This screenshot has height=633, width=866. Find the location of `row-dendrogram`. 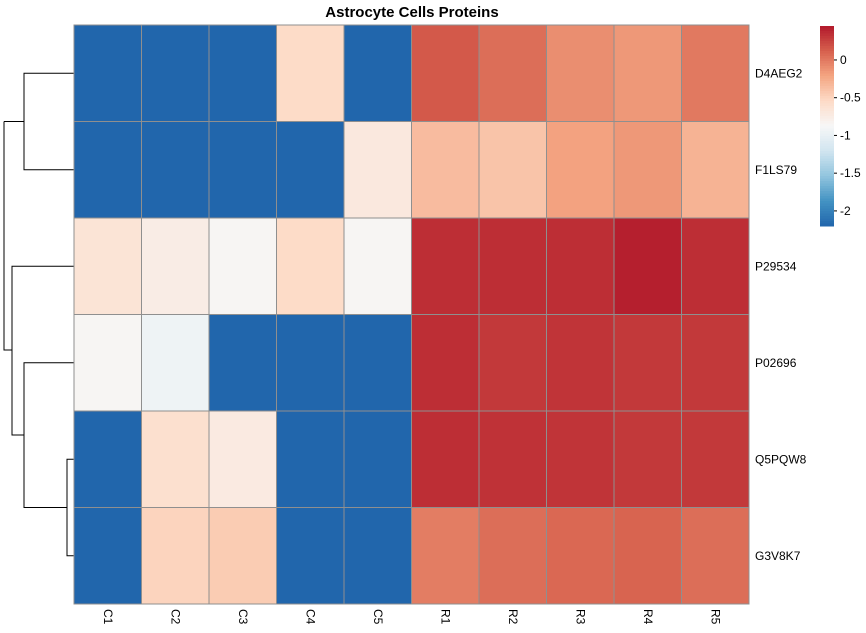

row-dendrogram is located at coordinates (38, 314).